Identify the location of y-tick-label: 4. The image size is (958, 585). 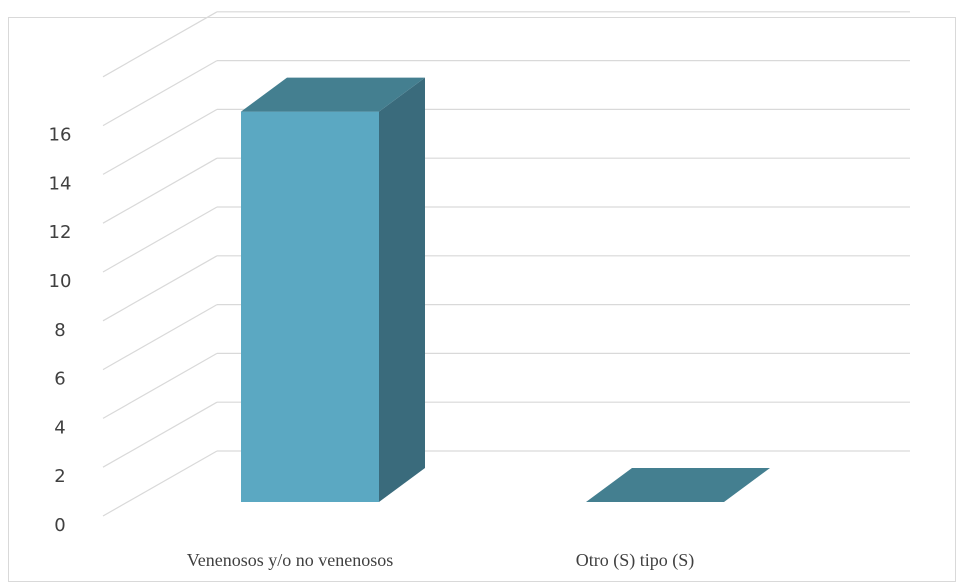
(59, 427).